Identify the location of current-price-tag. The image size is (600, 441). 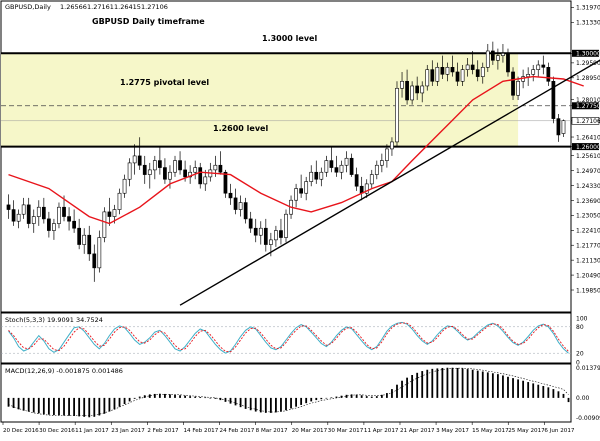
(585, 120).